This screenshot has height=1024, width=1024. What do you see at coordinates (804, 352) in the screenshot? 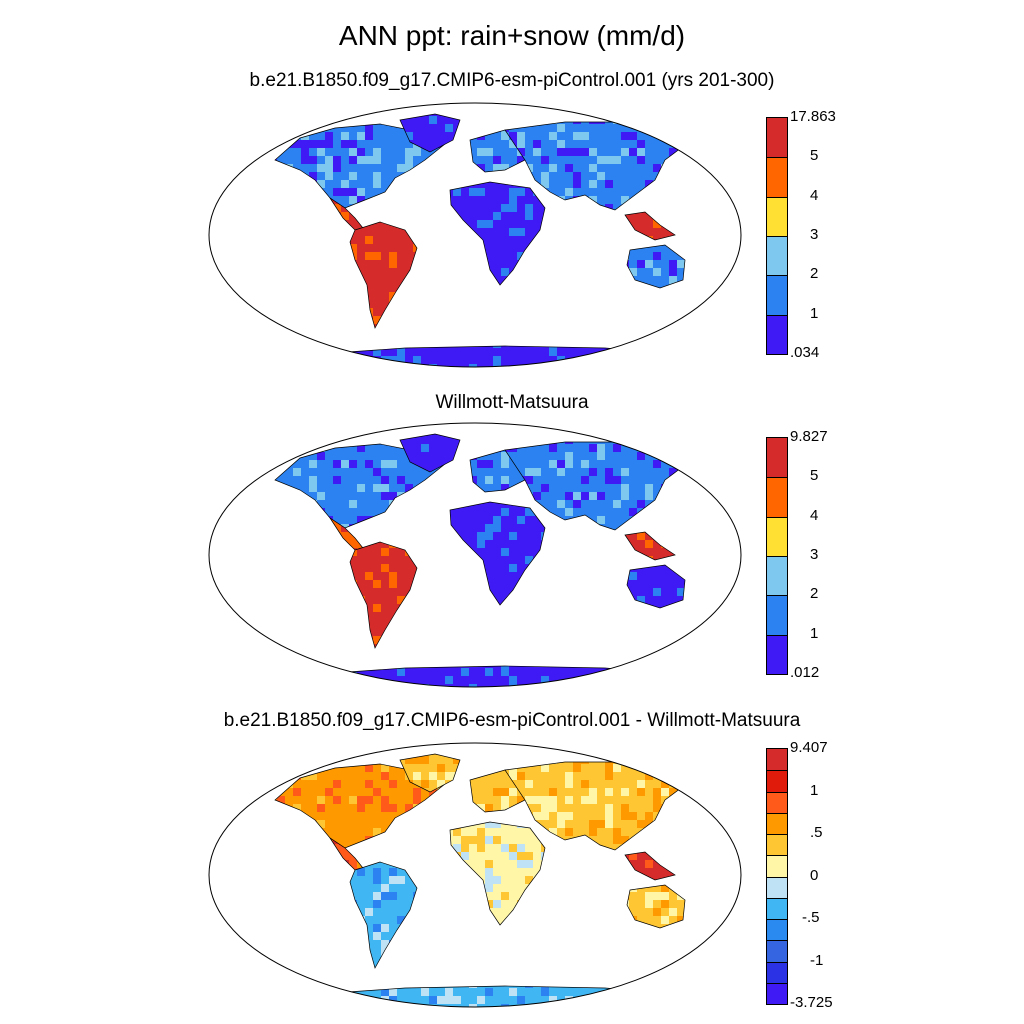
I see `colorbar-label: .034` at bounding box center [804, 352].